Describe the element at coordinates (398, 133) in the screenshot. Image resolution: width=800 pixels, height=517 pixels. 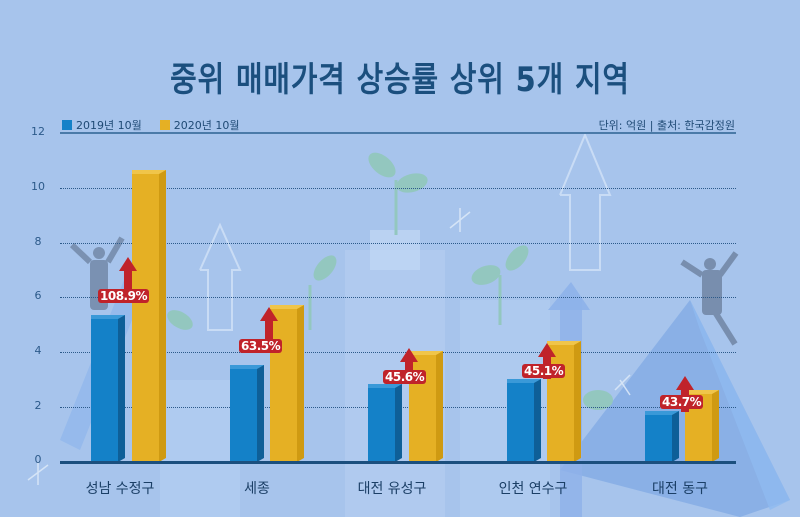
I see `top-rule` at that location.